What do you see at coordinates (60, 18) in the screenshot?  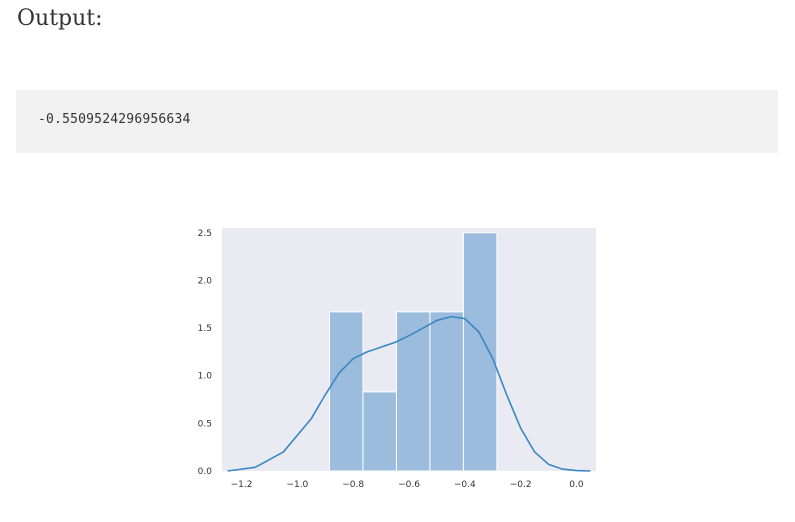 I see `output-heading: Output:` at bounding box center [60, 18].